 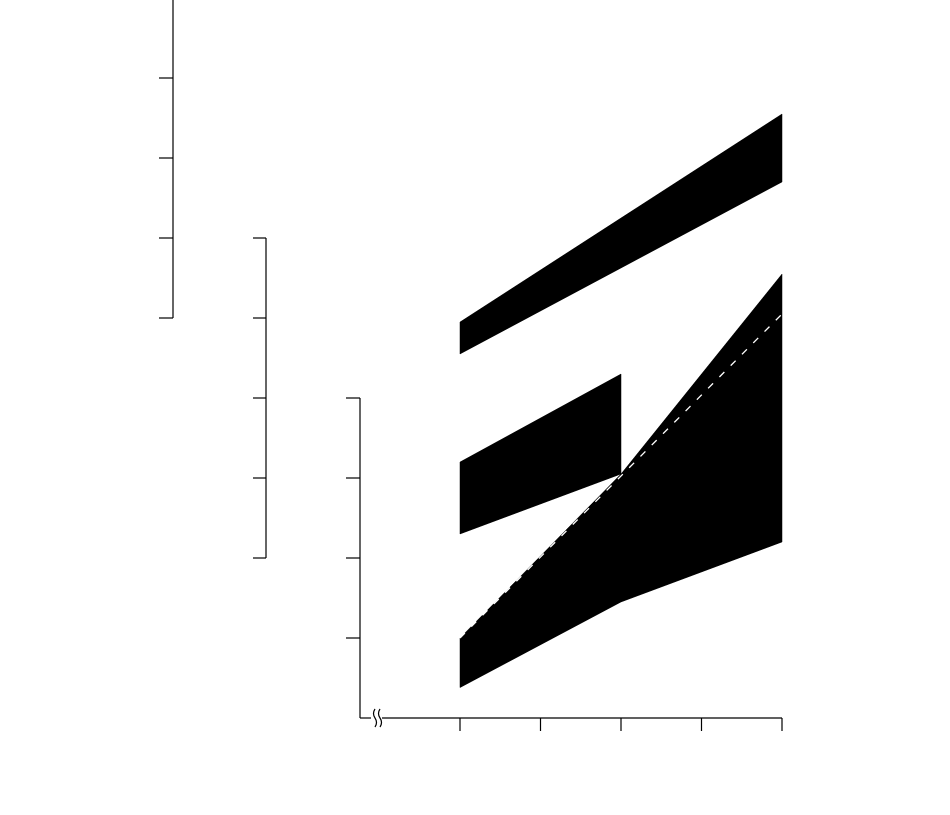 I want to click on dashed-trend, so click(x=621, y=476).